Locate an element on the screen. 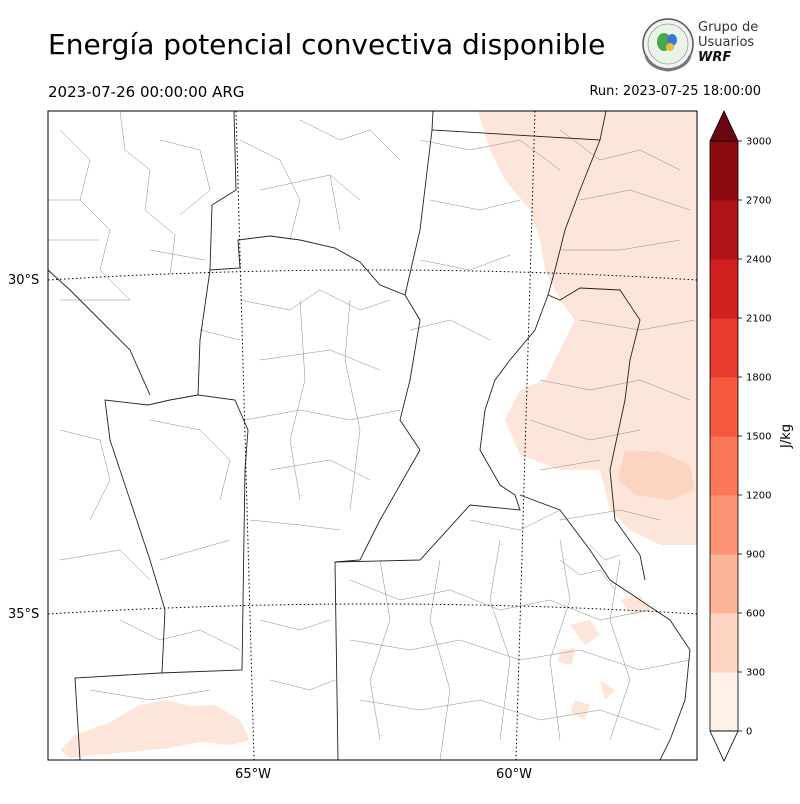  colorbar: 0 300 600 900 1200 1500 1800 2100 2400 2700 3000 is located at coordinates (740, 436).